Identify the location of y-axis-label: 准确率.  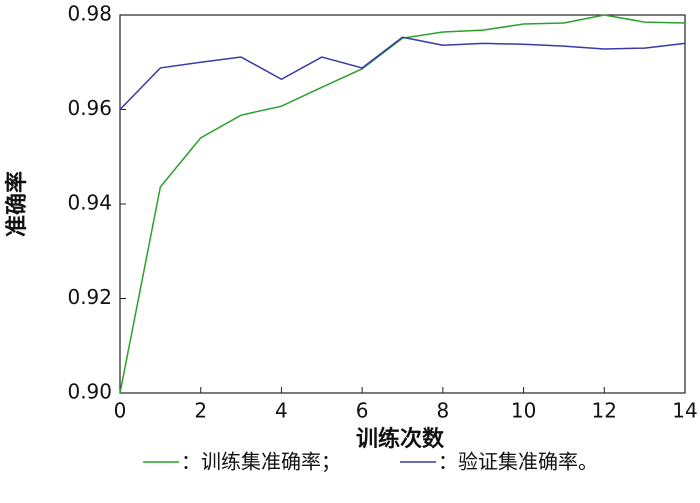
(17, 204).